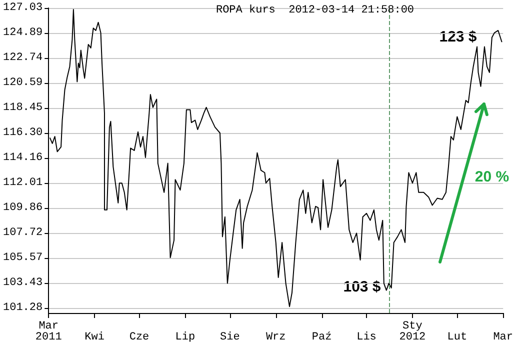 The image size is (516, 344). I want to click on y-tick-label: 116.30, so click(22, 133).